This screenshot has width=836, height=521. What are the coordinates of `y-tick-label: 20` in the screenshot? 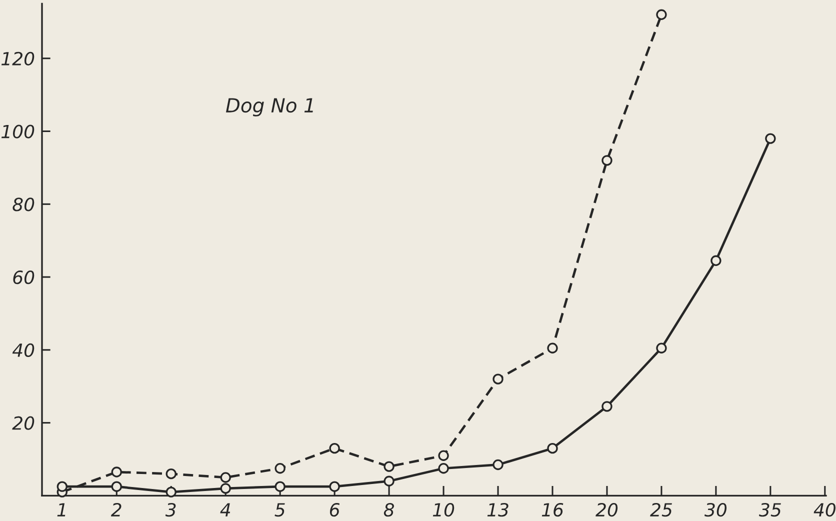 It's located at (23, 423).